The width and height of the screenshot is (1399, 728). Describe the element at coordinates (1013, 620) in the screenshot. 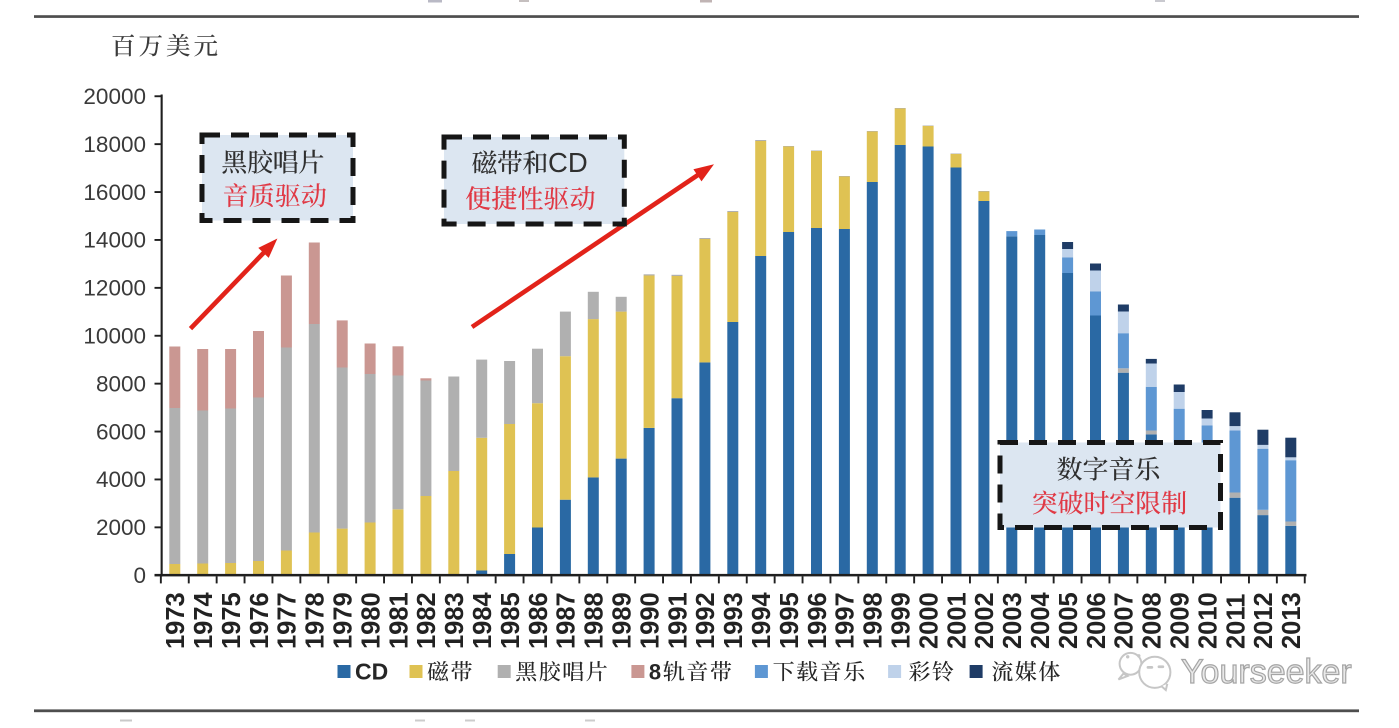

I see `svg-text: 2003` at that location.